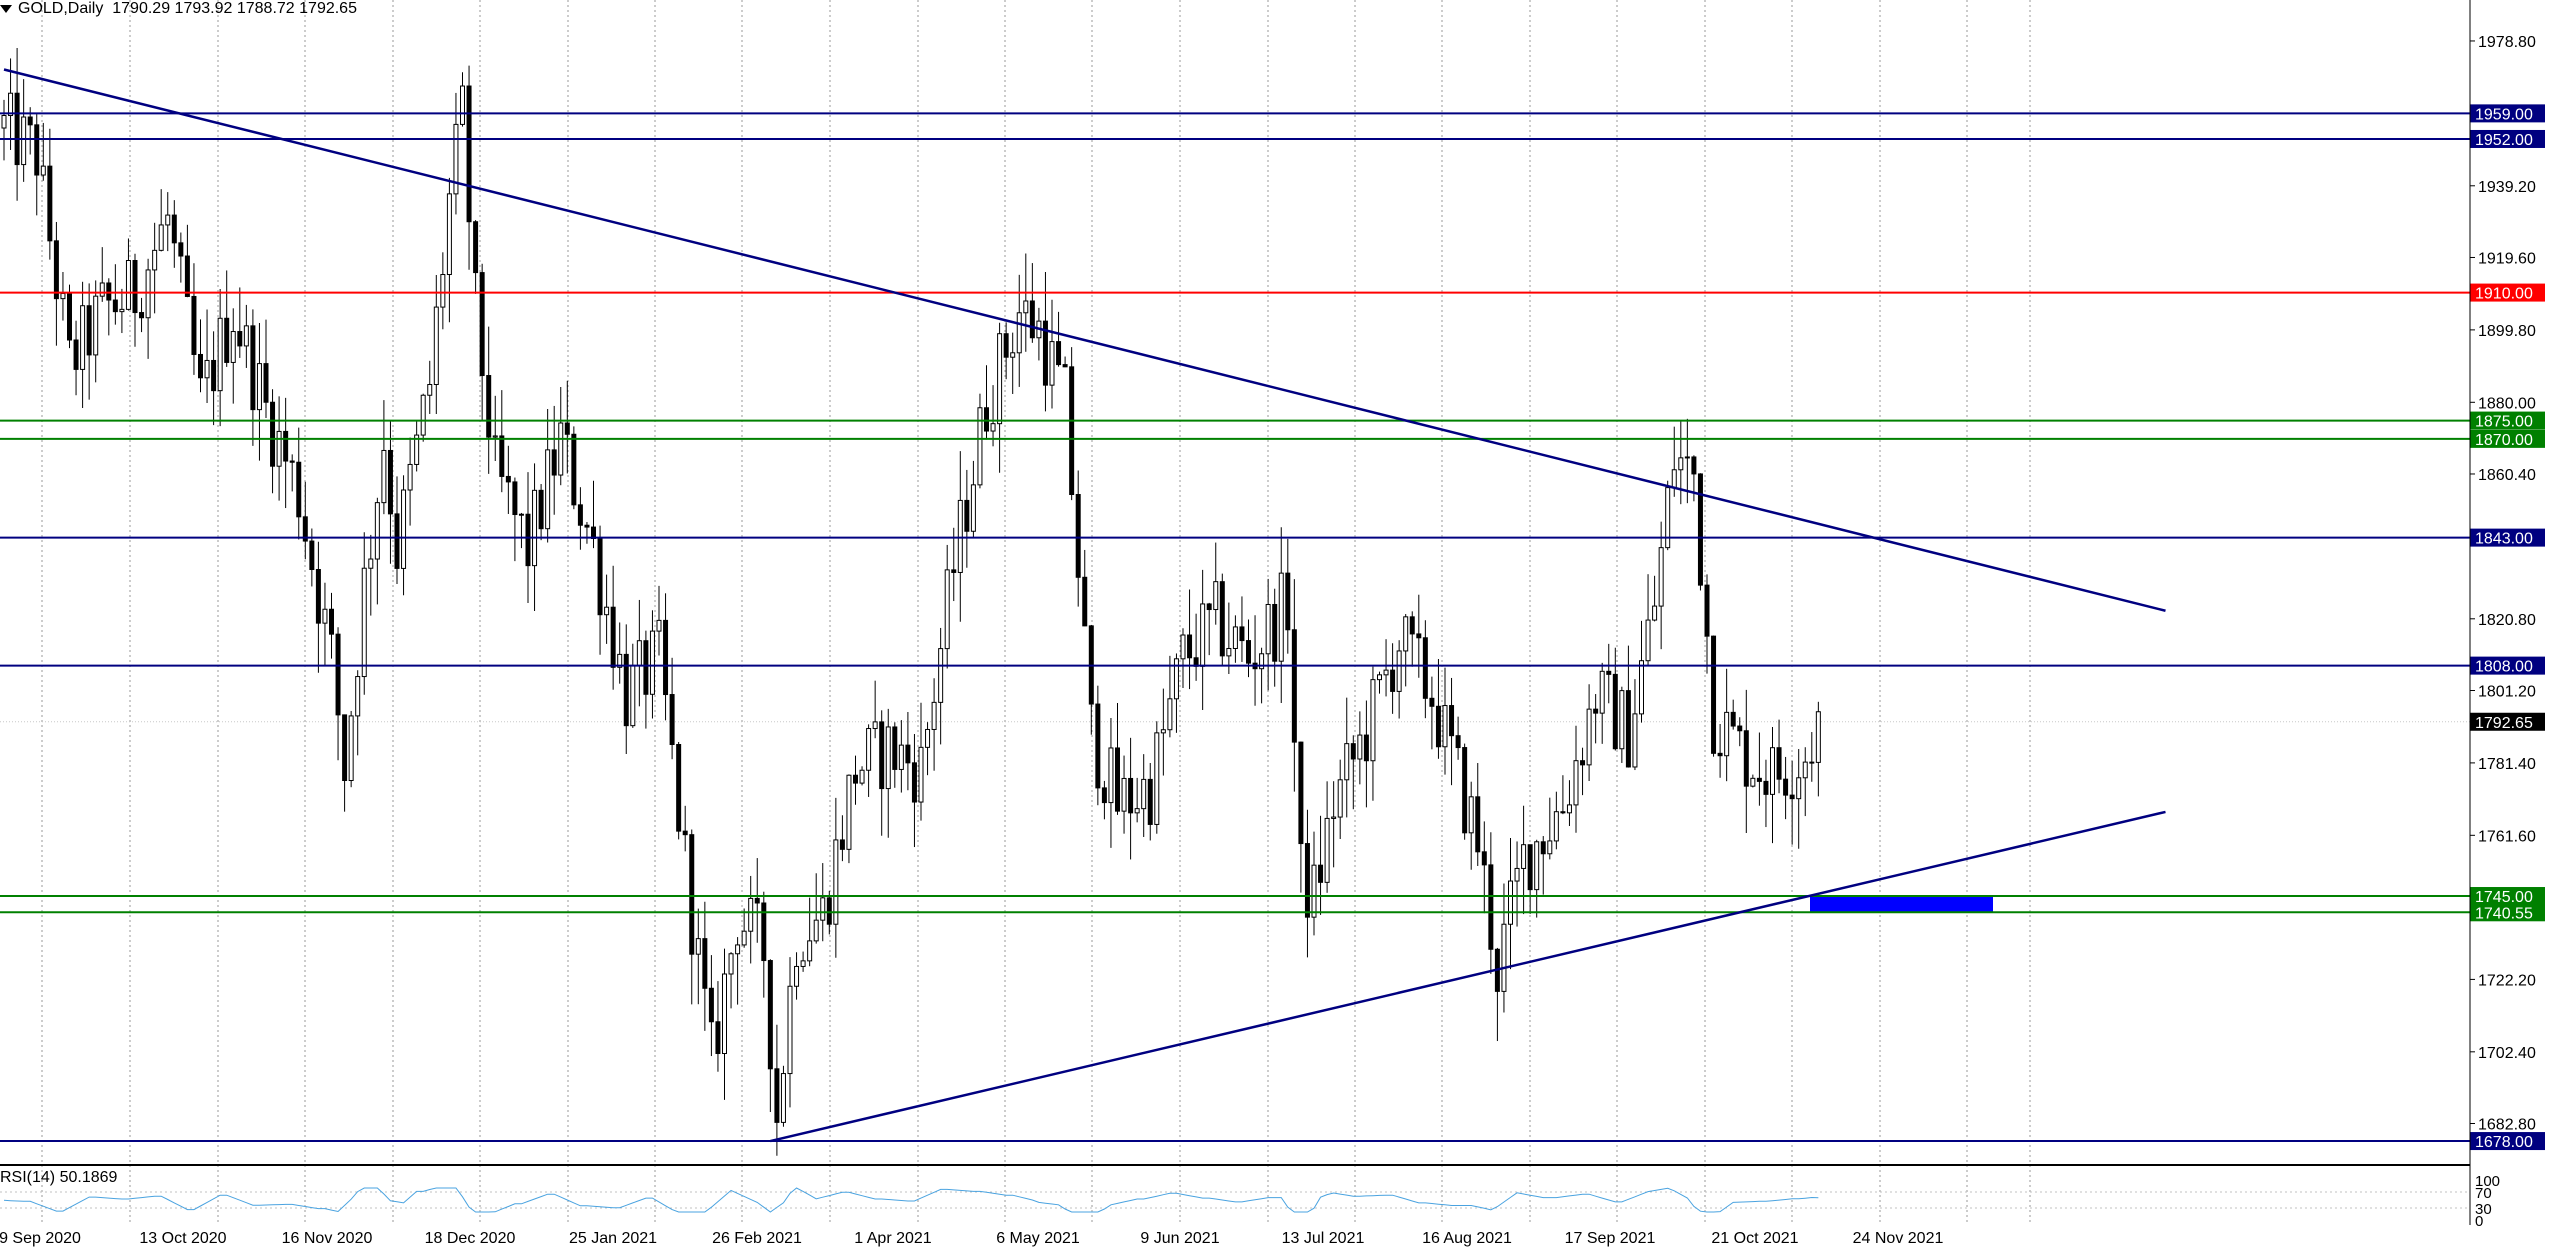  I want to click on rsi-axis-label: 100, so click(2487, 1181).